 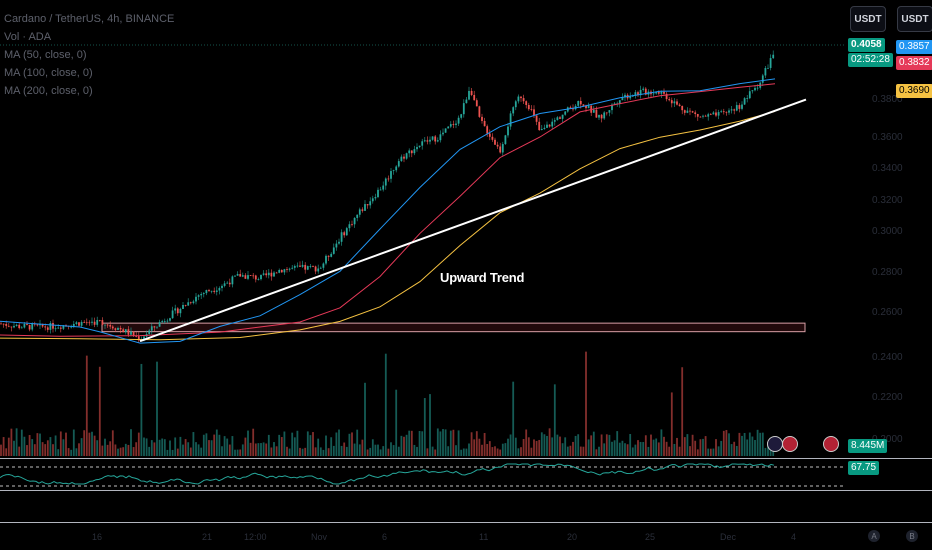 What do you see at coordinates (775, 444) in the screenshot?
I see `lightning-event-icon` at bounding box center [775, 444].